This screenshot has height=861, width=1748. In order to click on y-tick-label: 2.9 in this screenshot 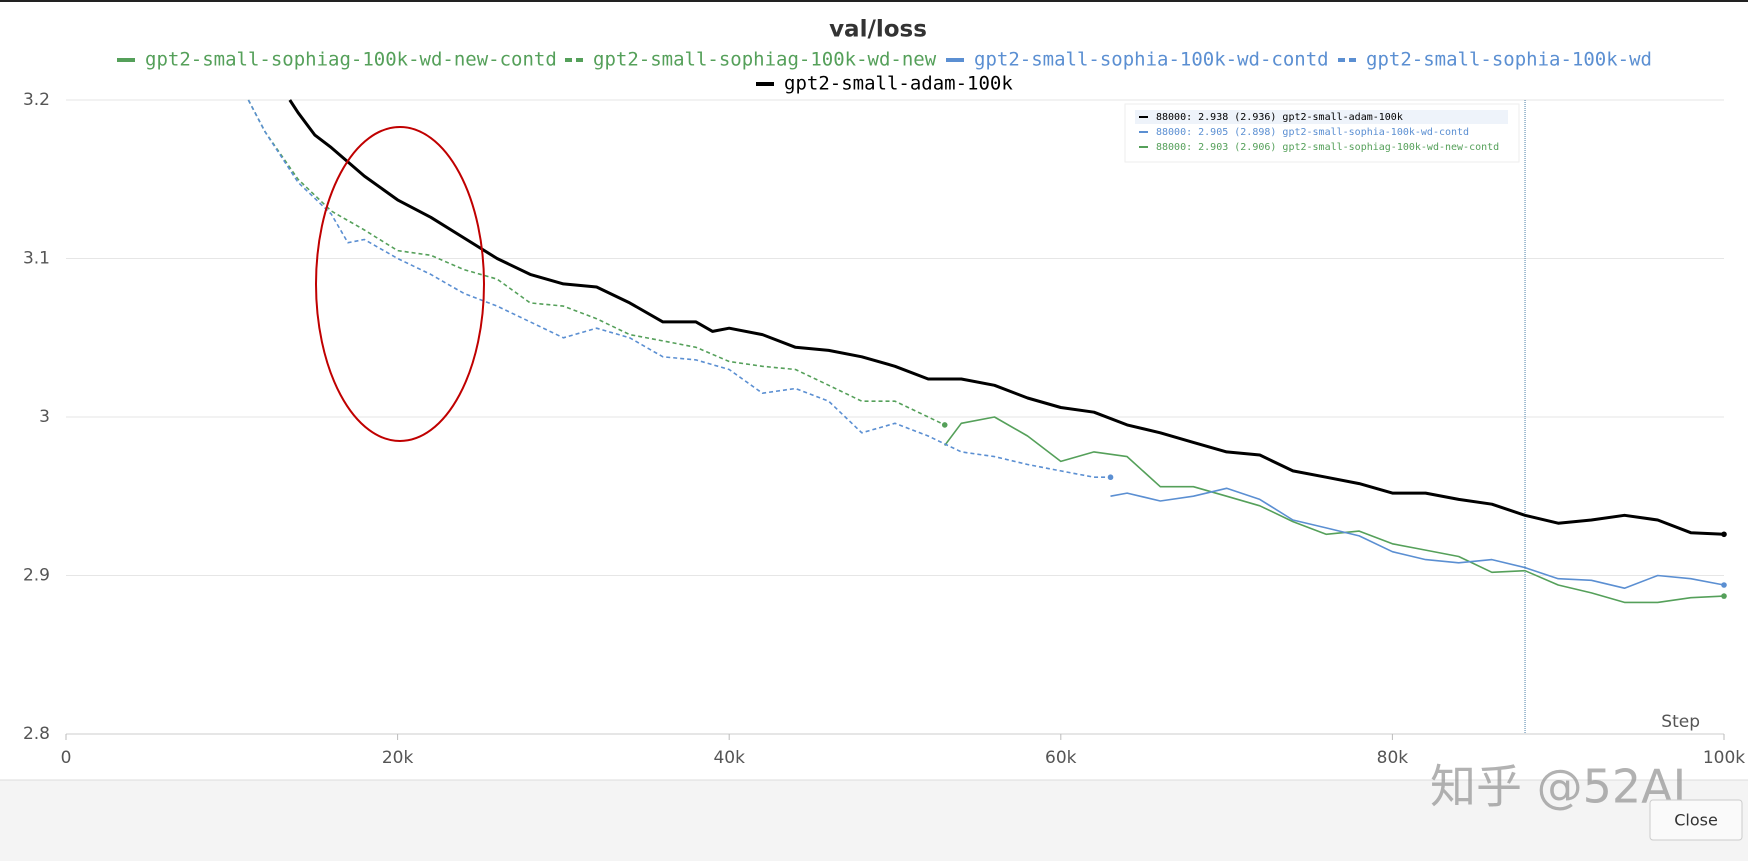, I will do `click(36, 576)`.